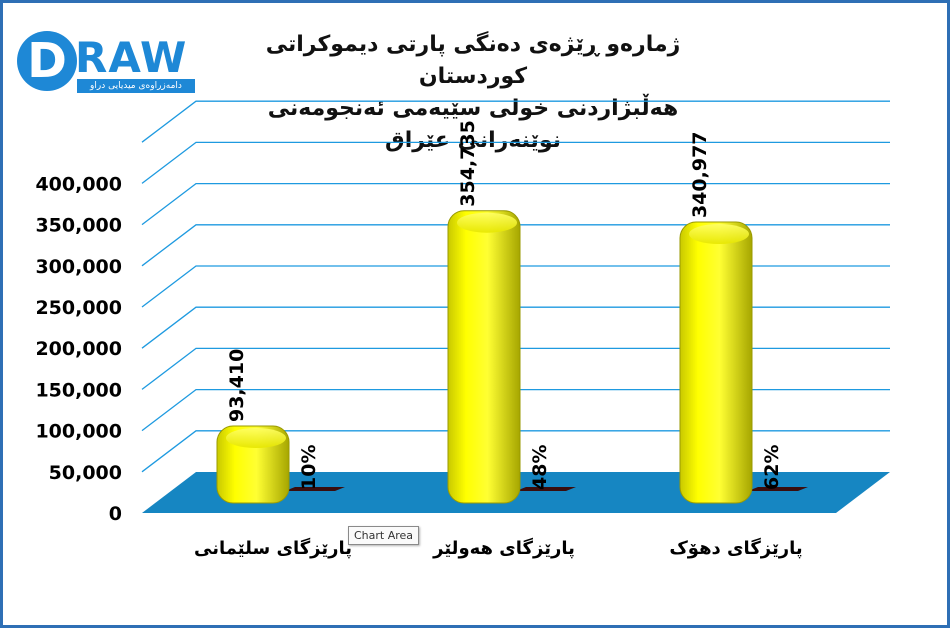 The image size is (950, 628). Describe the element at coordinates (78, 184) in the screenshot. I see `y-tick-label: 400,000` at that location.